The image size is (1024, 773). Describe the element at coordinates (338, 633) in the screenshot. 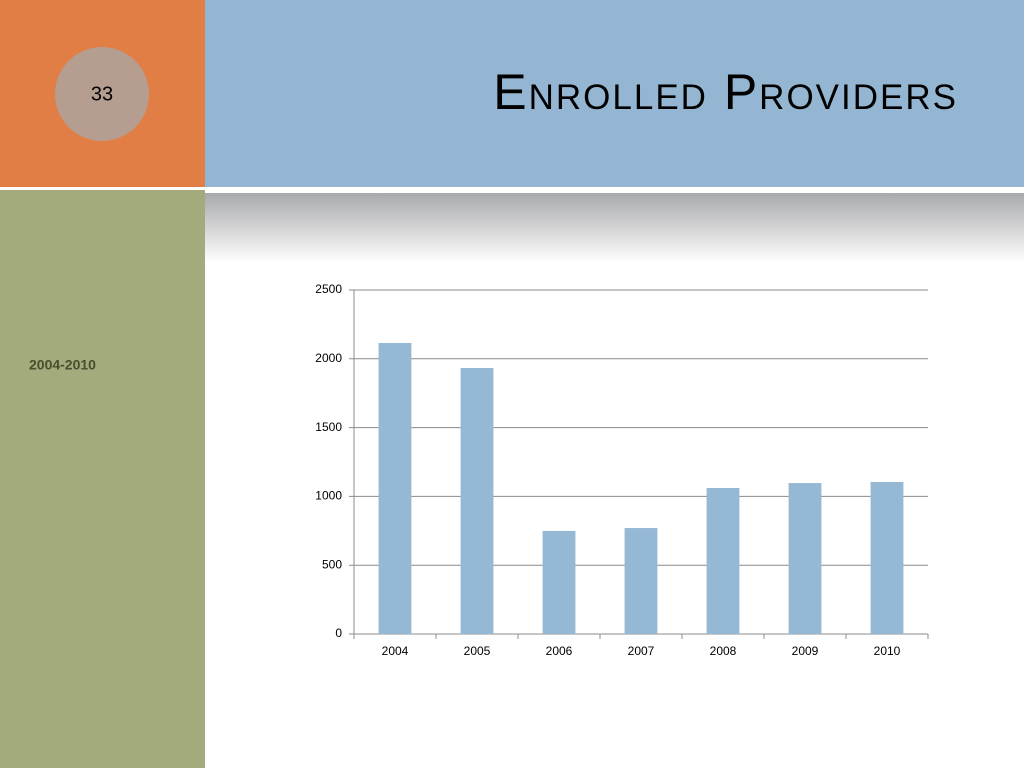

I see `y-tick-label: 0` at that location.